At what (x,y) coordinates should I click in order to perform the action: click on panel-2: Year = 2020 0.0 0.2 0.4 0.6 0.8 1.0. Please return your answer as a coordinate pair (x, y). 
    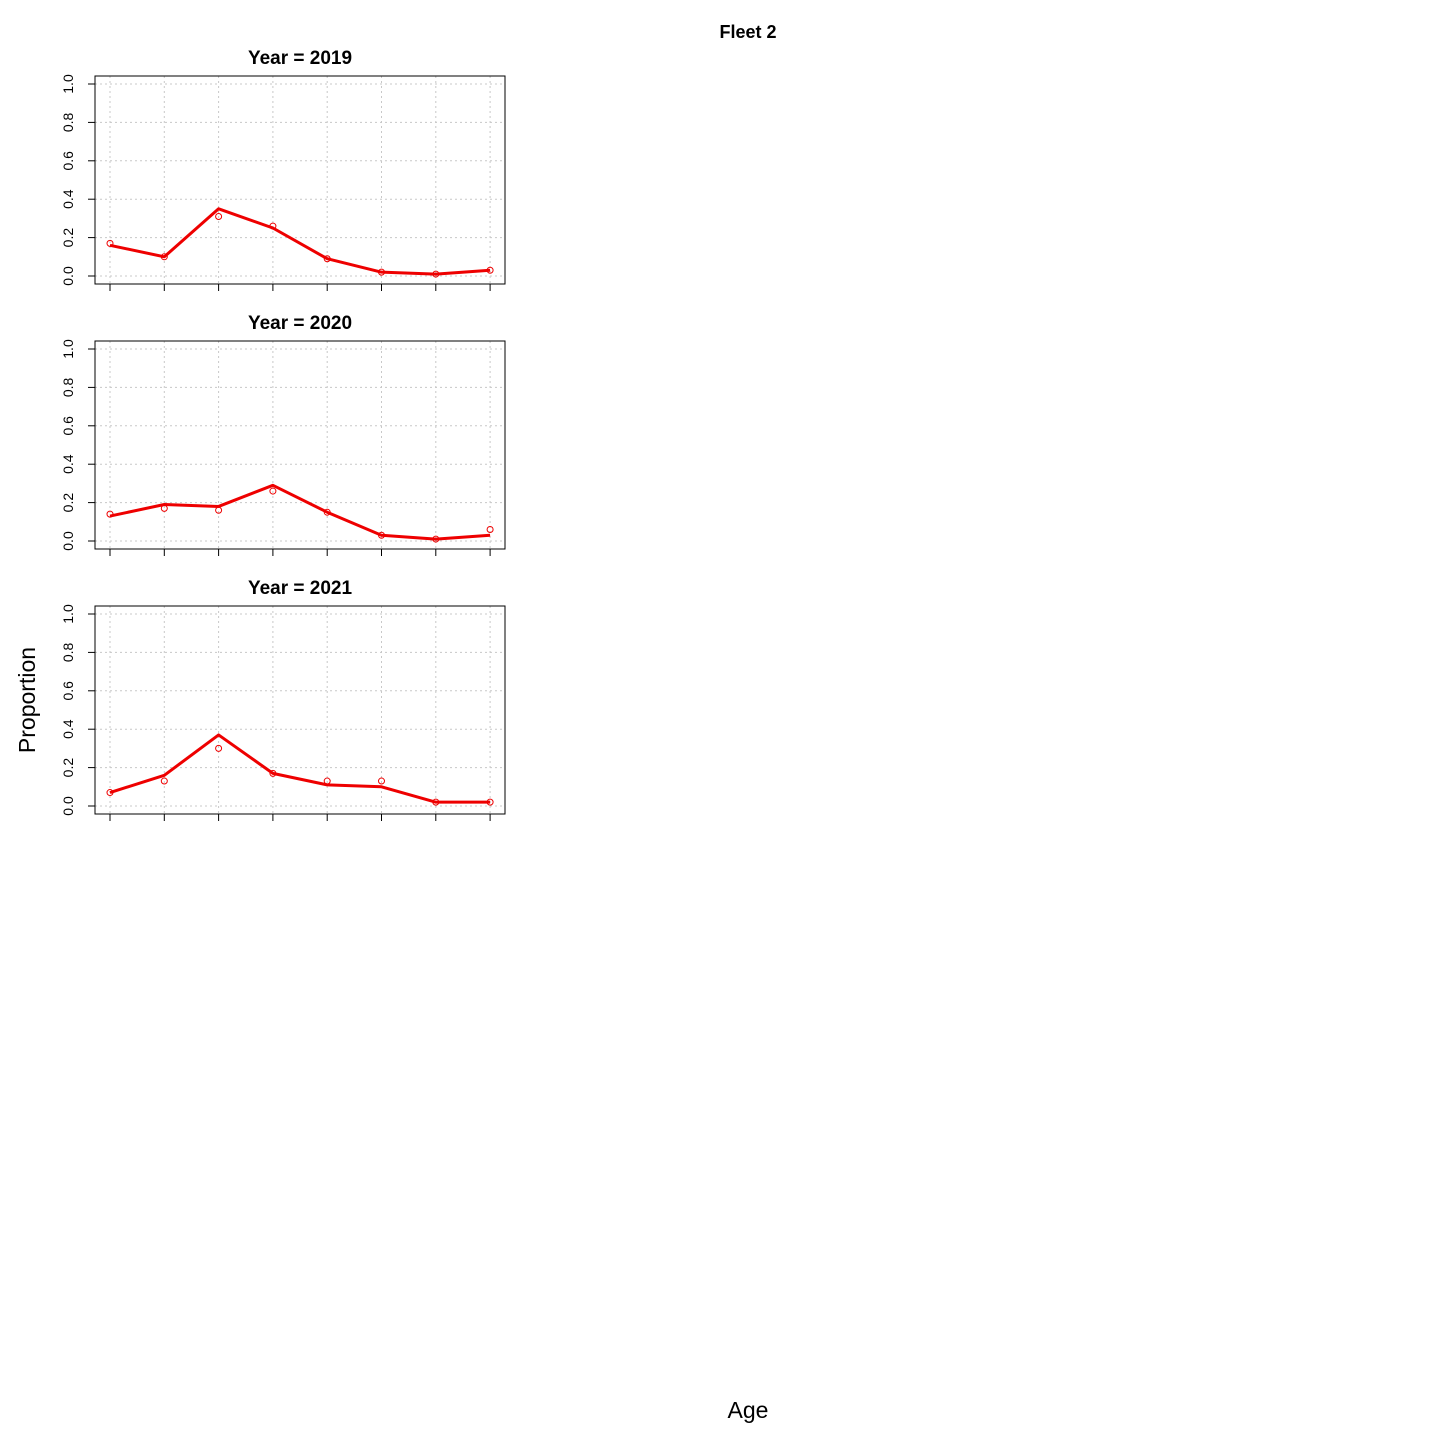
    Looking at the image, I should click on (283, 434).